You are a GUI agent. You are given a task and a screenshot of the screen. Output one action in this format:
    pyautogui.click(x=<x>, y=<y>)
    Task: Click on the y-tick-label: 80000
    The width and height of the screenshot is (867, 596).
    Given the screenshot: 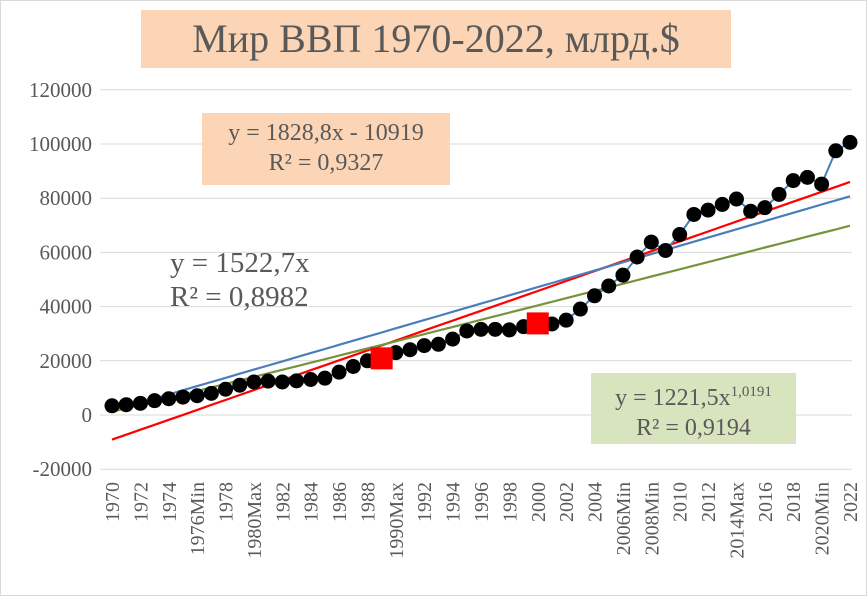 What is the action you would take?
    pyautogui.click(x=66, y=198)
    